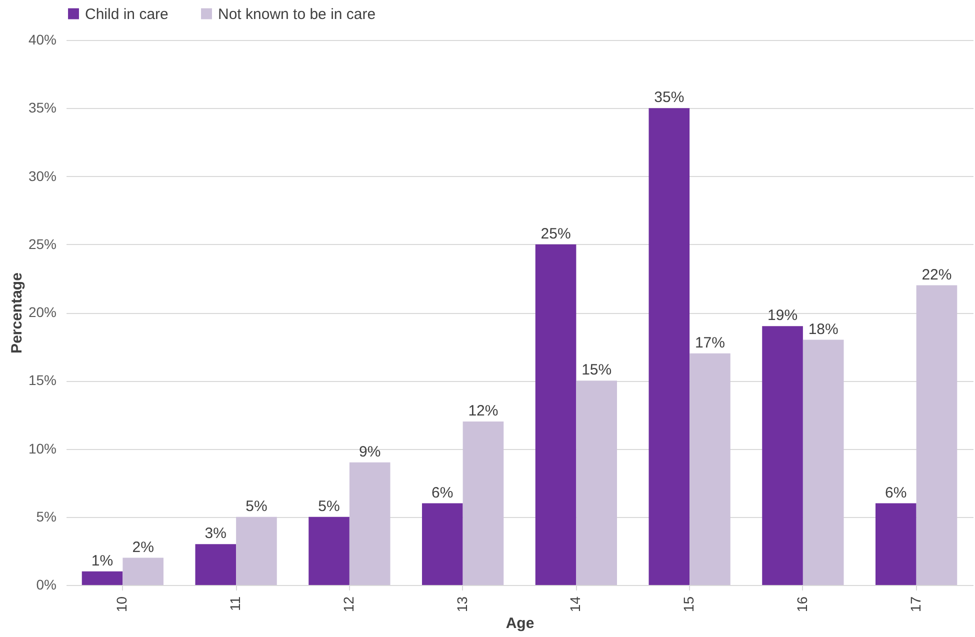  I want to click on x-tick-label: 15, so click(688, 604).